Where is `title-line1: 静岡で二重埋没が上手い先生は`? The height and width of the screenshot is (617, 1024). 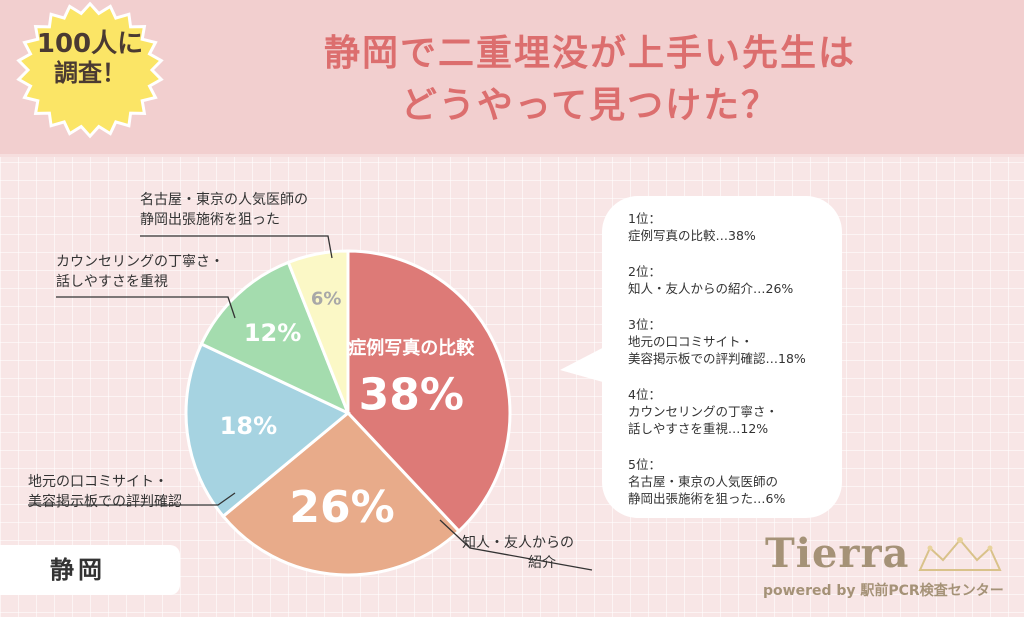
title-line1: 静岡で二重埋没が上手い先生は is located at coordinates (589, 53).